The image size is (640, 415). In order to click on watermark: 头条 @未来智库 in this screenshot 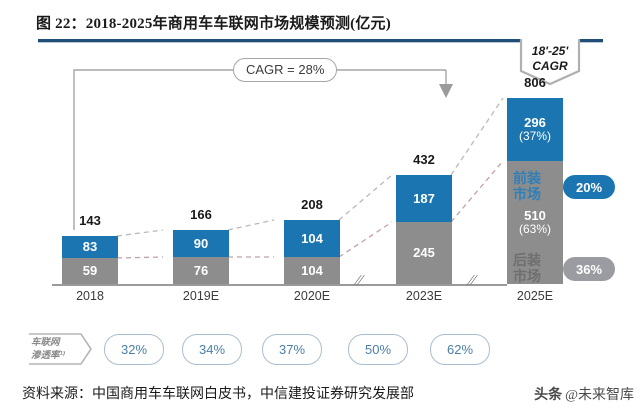, I will do `click(584, 394)`.